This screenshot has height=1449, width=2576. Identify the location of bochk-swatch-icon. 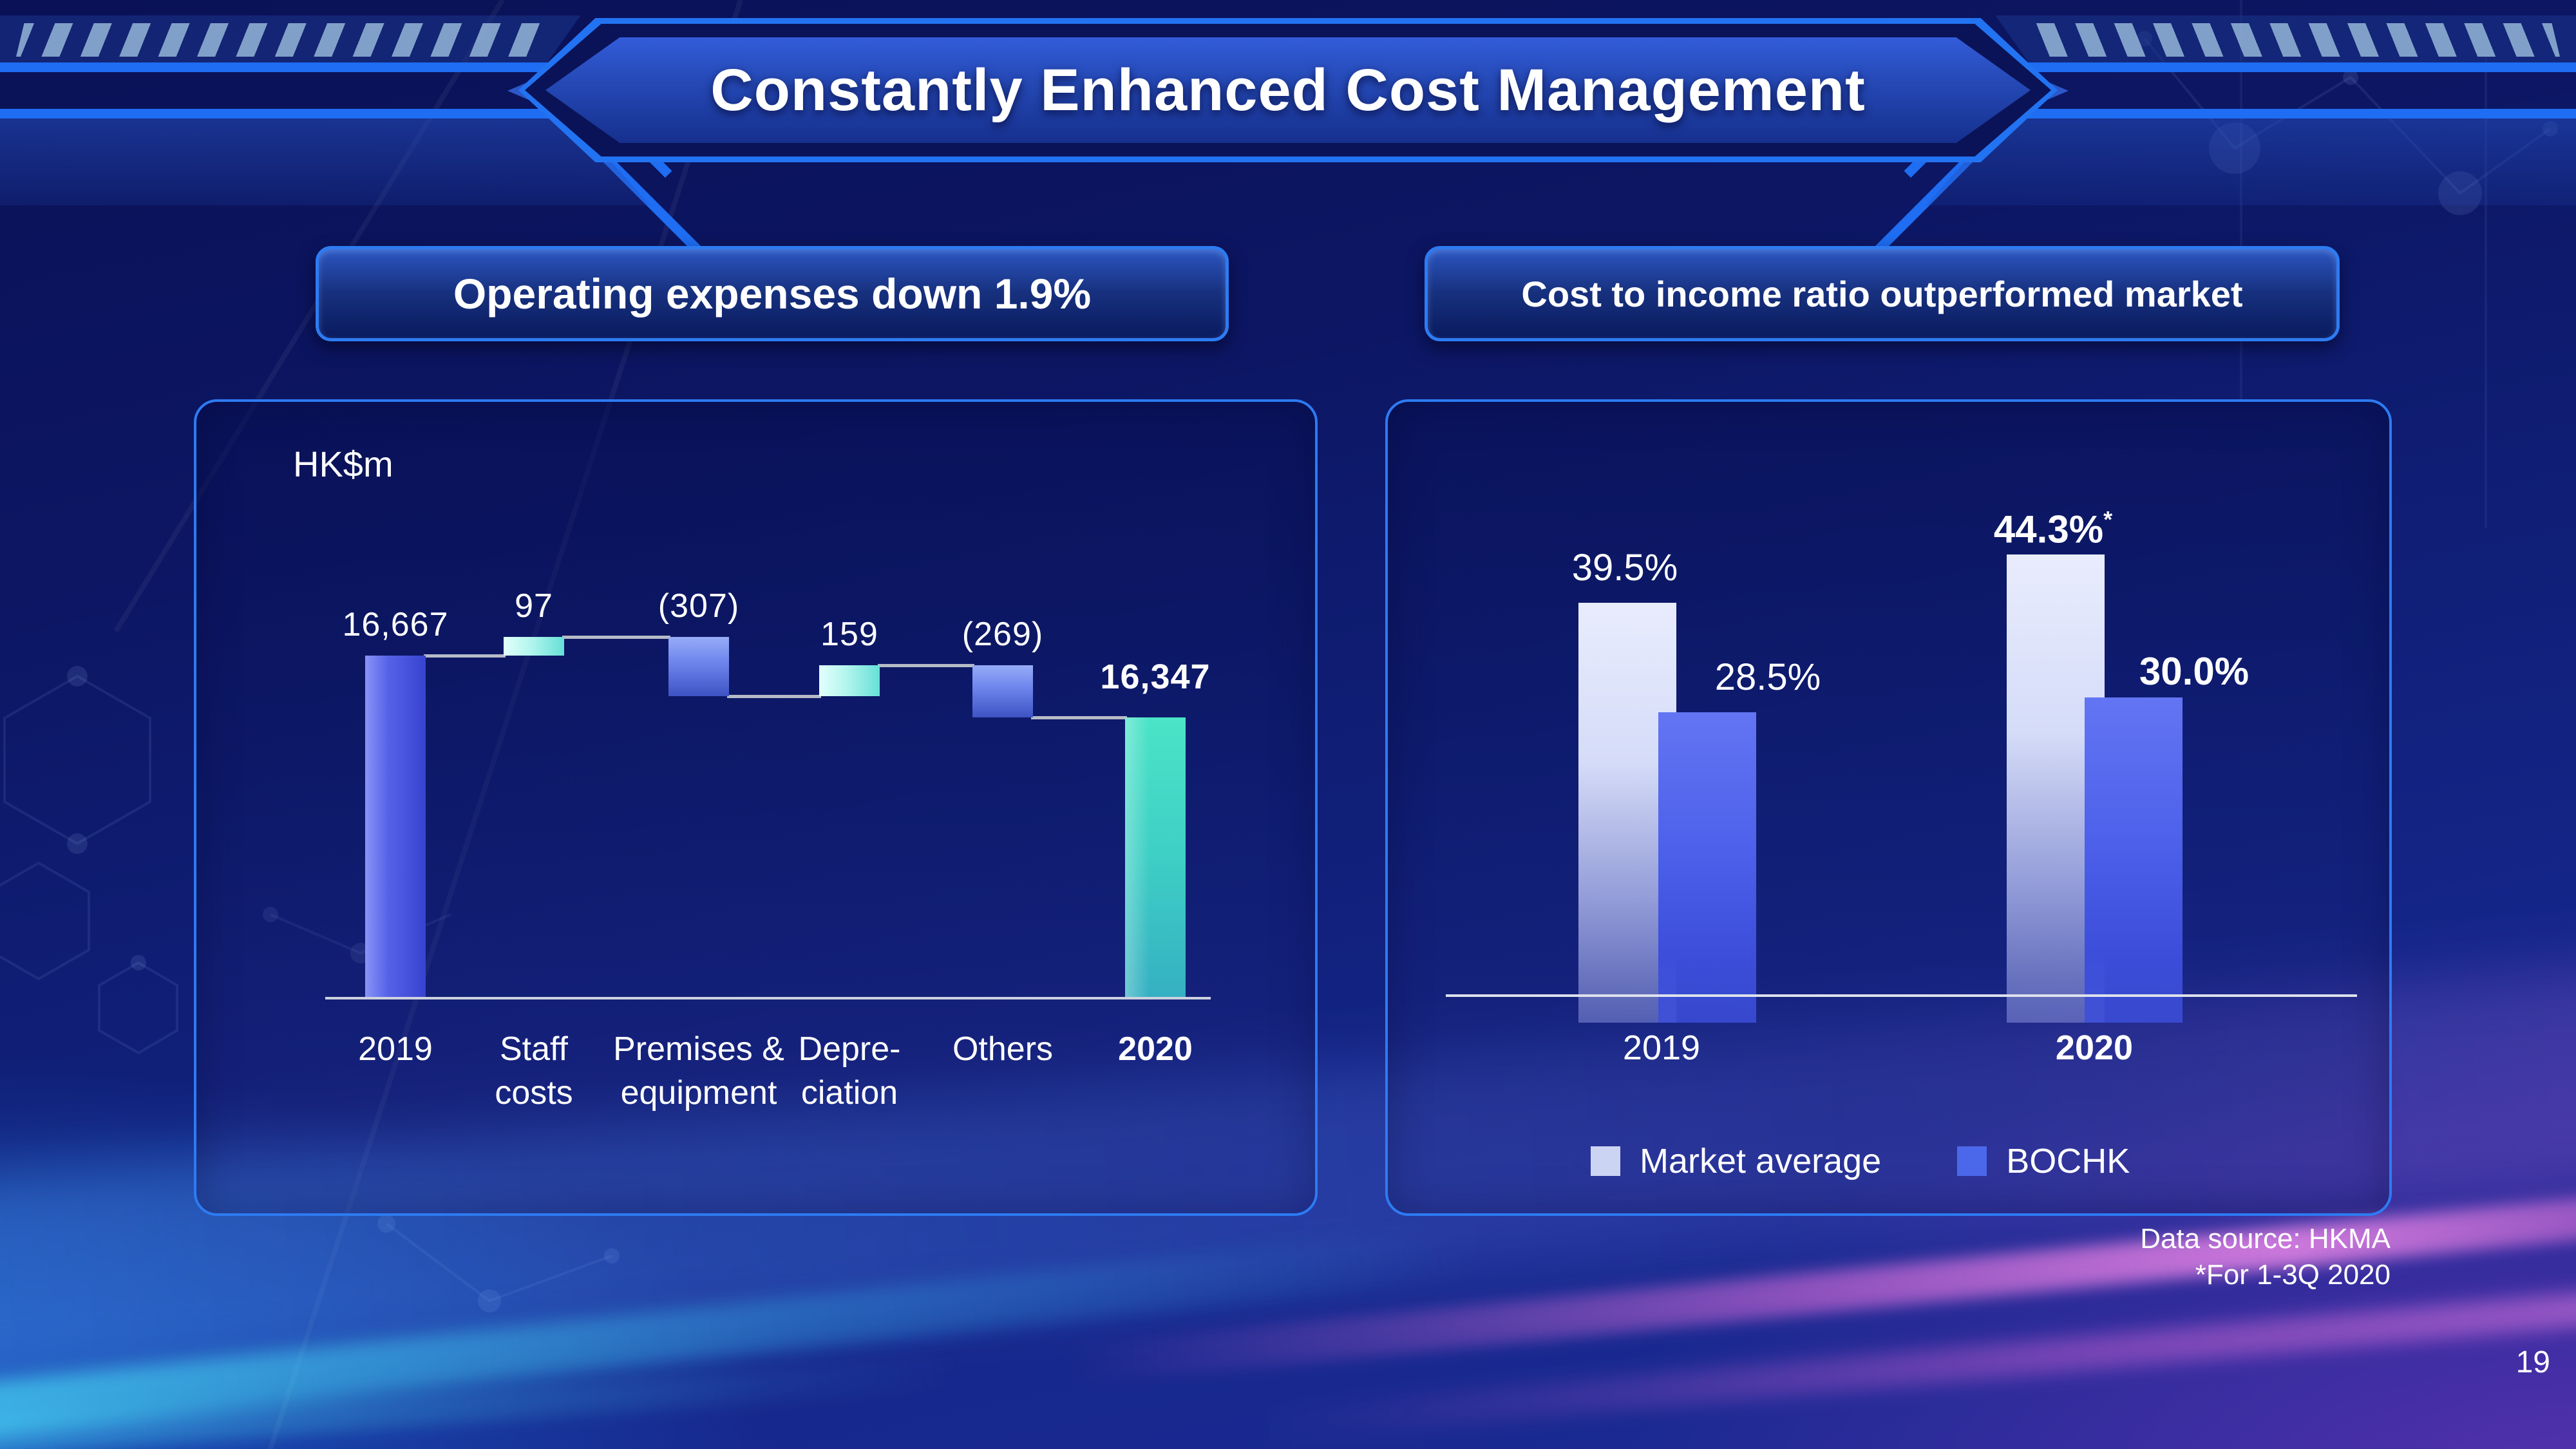
(1972, 1161).